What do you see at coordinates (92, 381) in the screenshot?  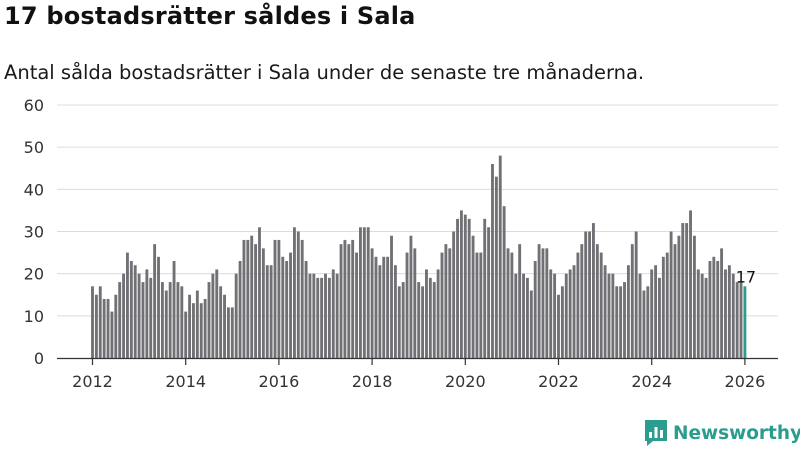 I see `x-tick-label: 2012` at bounding box center [92, 381].